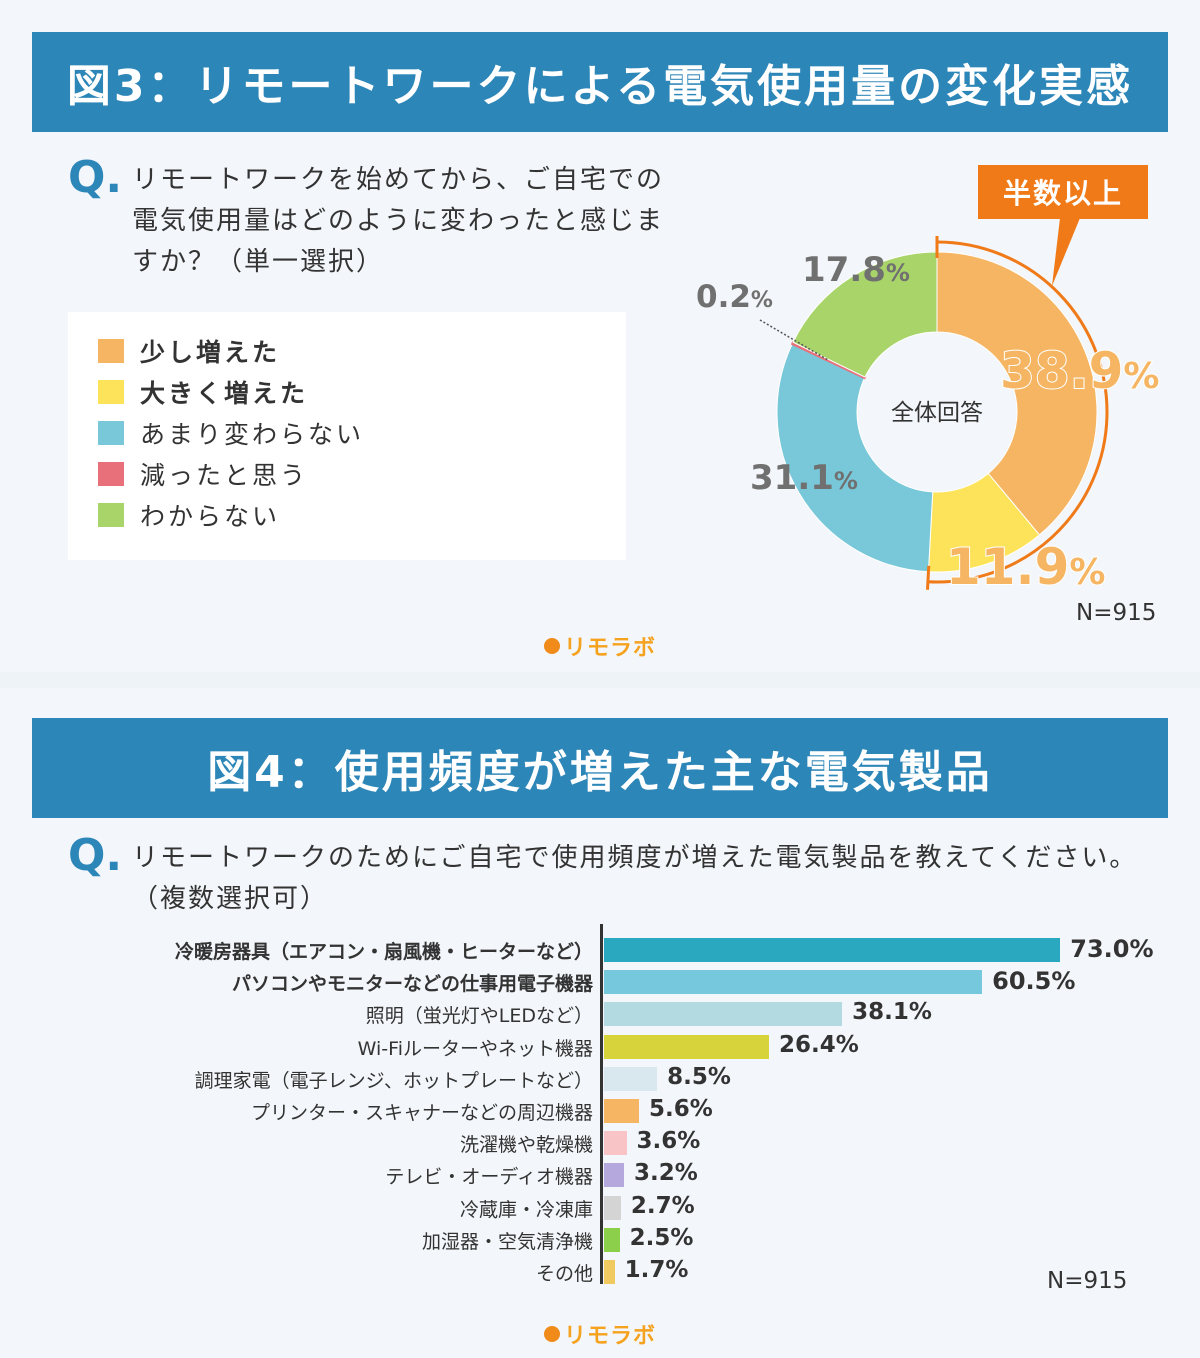 Image resolution: width=1200 pixels, height=1358 pixels. I want to click on bar-category-label: 冷蔵庫・冷凍庫, so click(526, 1209).